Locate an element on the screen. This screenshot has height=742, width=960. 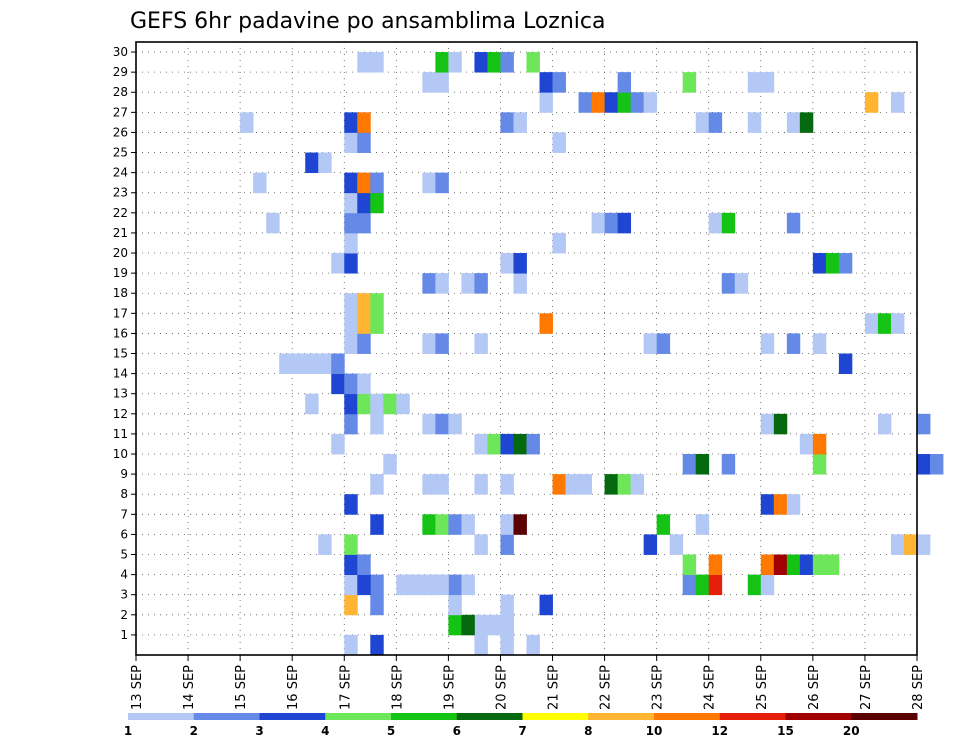
legend-label: 15 is located at coordinates (785, 731).